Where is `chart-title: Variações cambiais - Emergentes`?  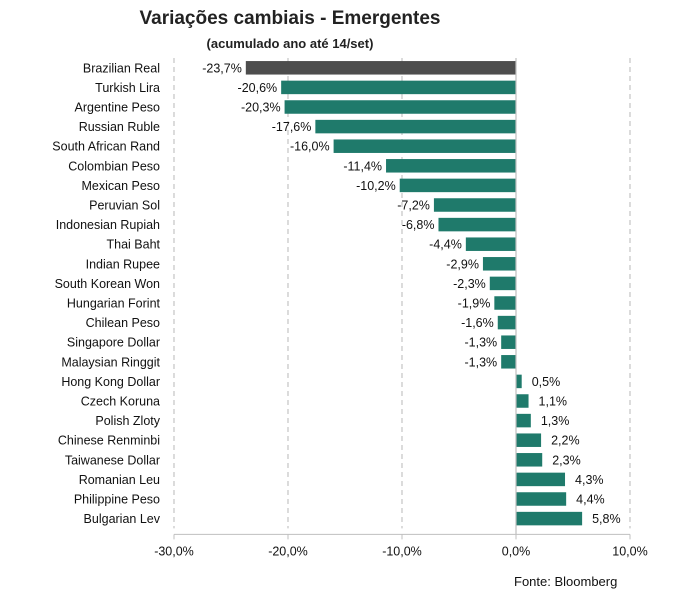
chart-title: Variações cambiais - Emergentes is located at coordinates (290, 18).